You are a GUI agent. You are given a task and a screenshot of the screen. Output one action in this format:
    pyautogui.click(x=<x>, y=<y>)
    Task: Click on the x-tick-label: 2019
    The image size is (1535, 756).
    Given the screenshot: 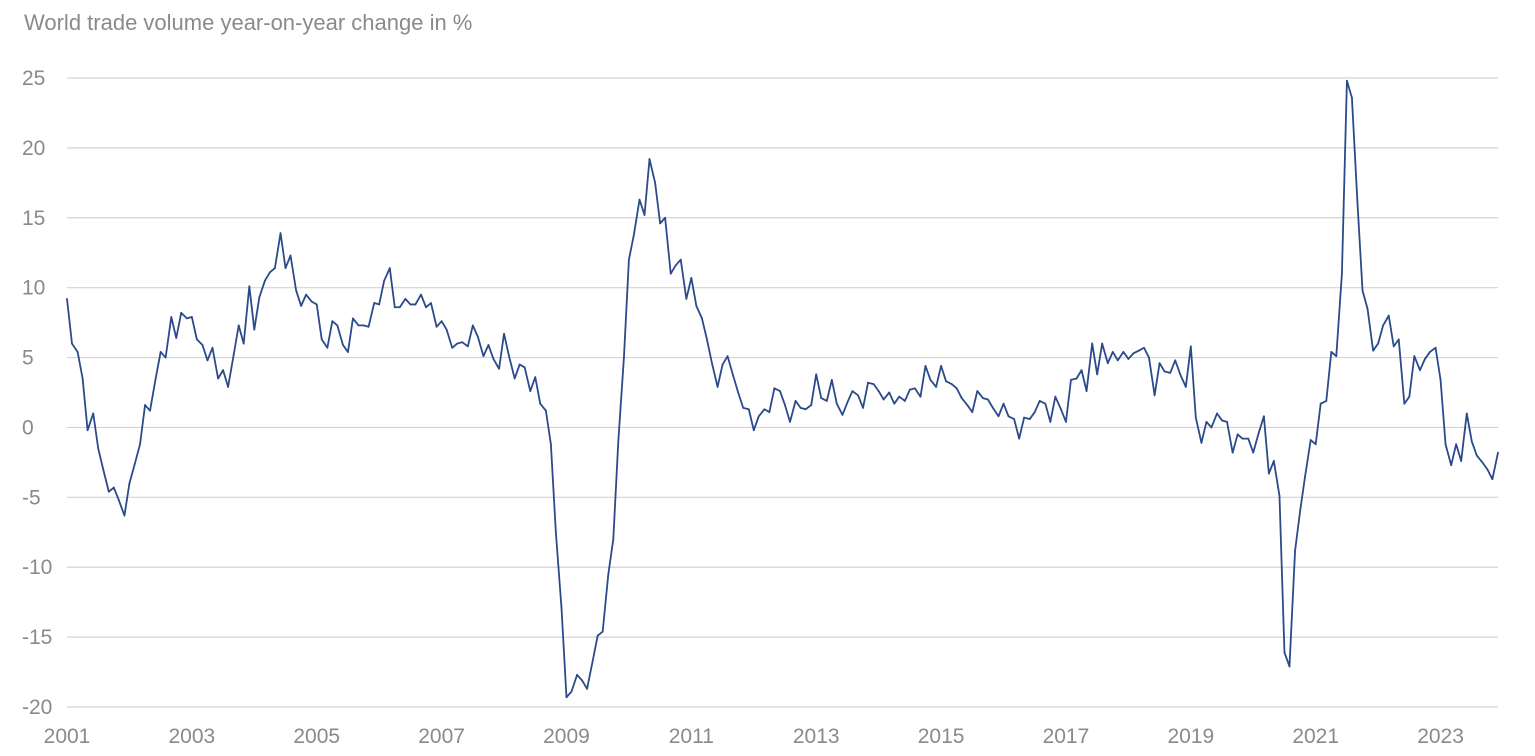 What is the action you would take?
    pyautogui.click(x=1190, y=736)
    